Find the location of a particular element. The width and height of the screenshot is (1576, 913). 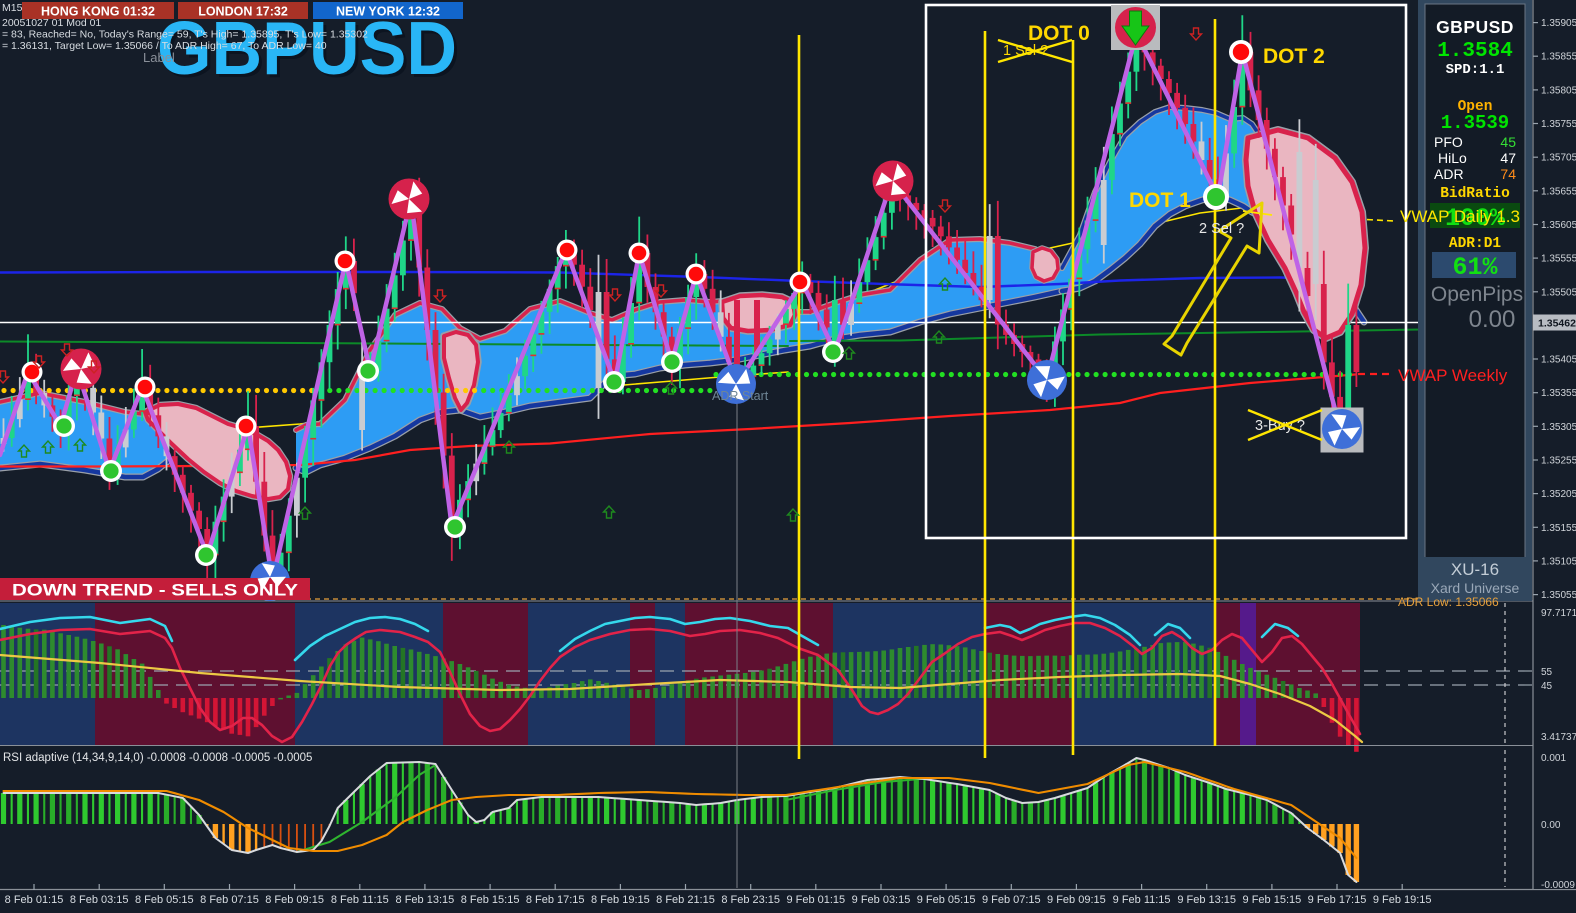

svg-text: 0.001 is located at coordinates (1553, 758).